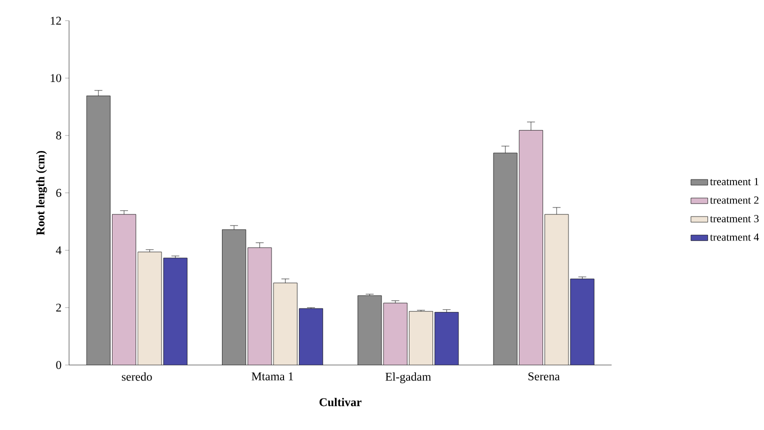  What do you see at coordinates (734, 200) in the screenshot?
I see `legend-label: treatment 2` at bounding box center [734, 200].